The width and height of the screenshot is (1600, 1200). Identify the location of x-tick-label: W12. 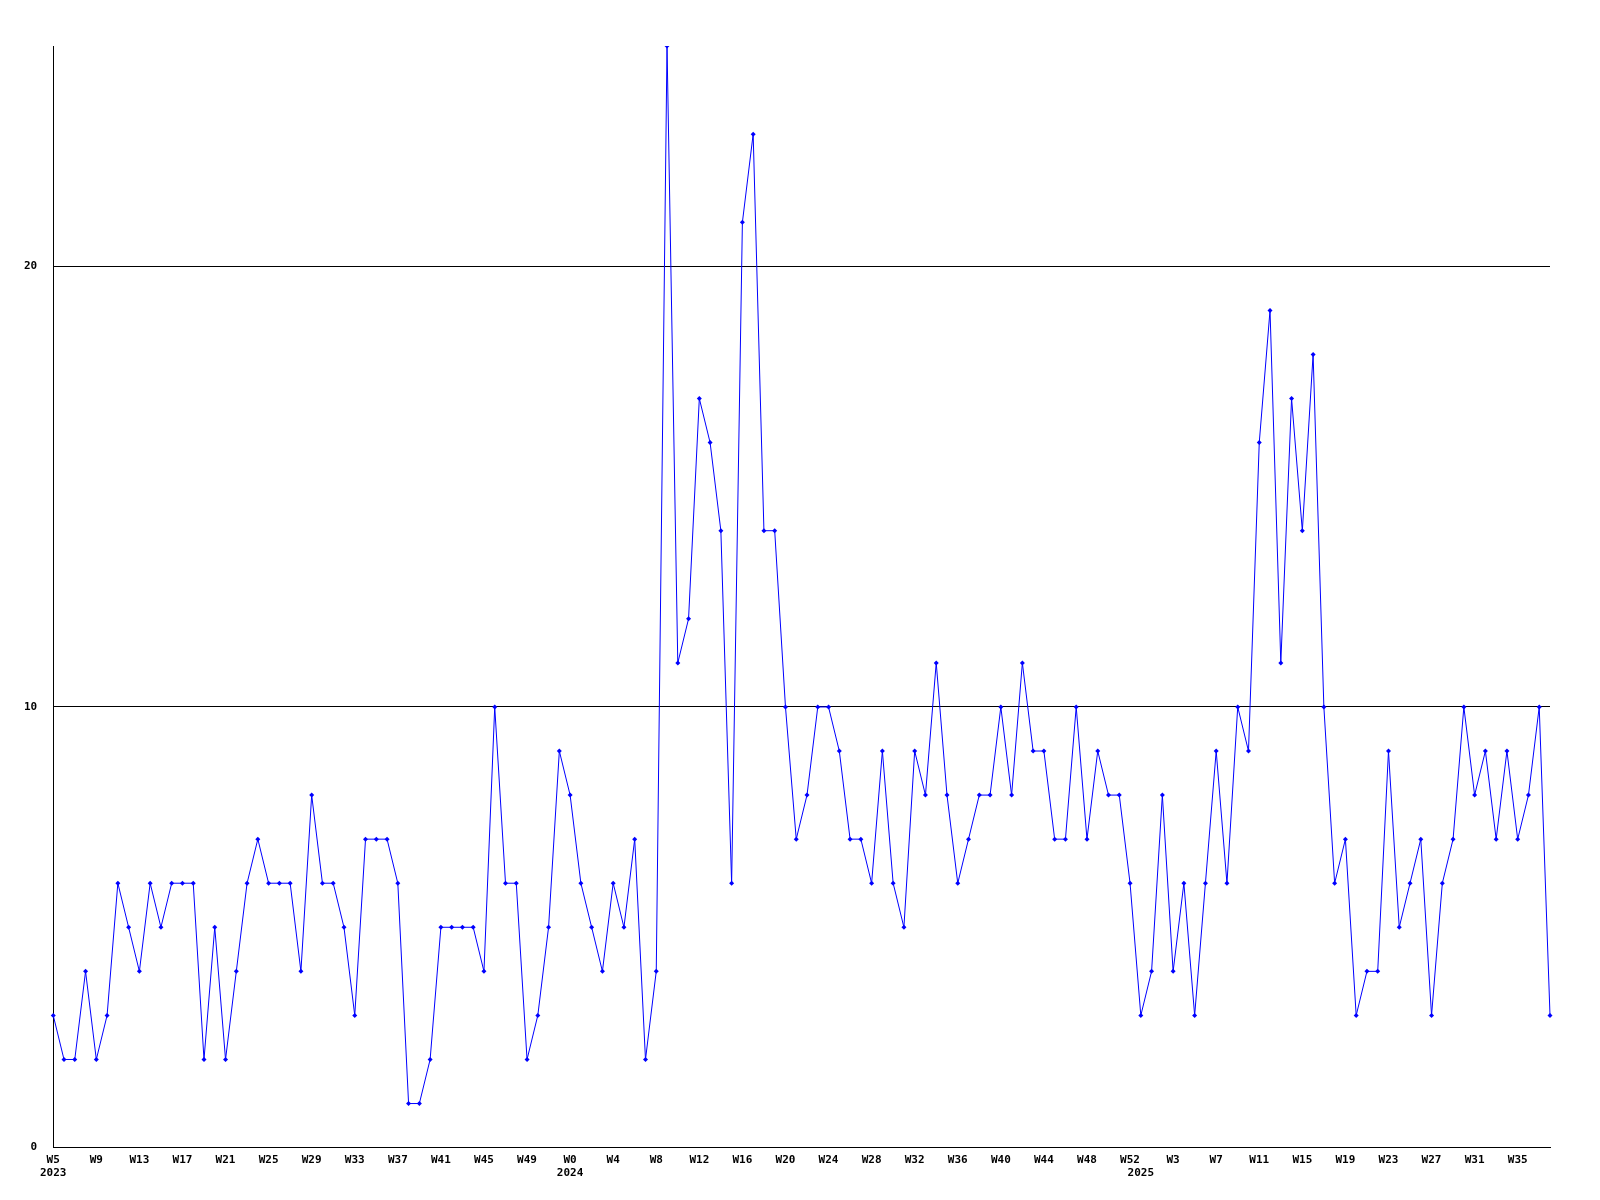
(699, 1160).